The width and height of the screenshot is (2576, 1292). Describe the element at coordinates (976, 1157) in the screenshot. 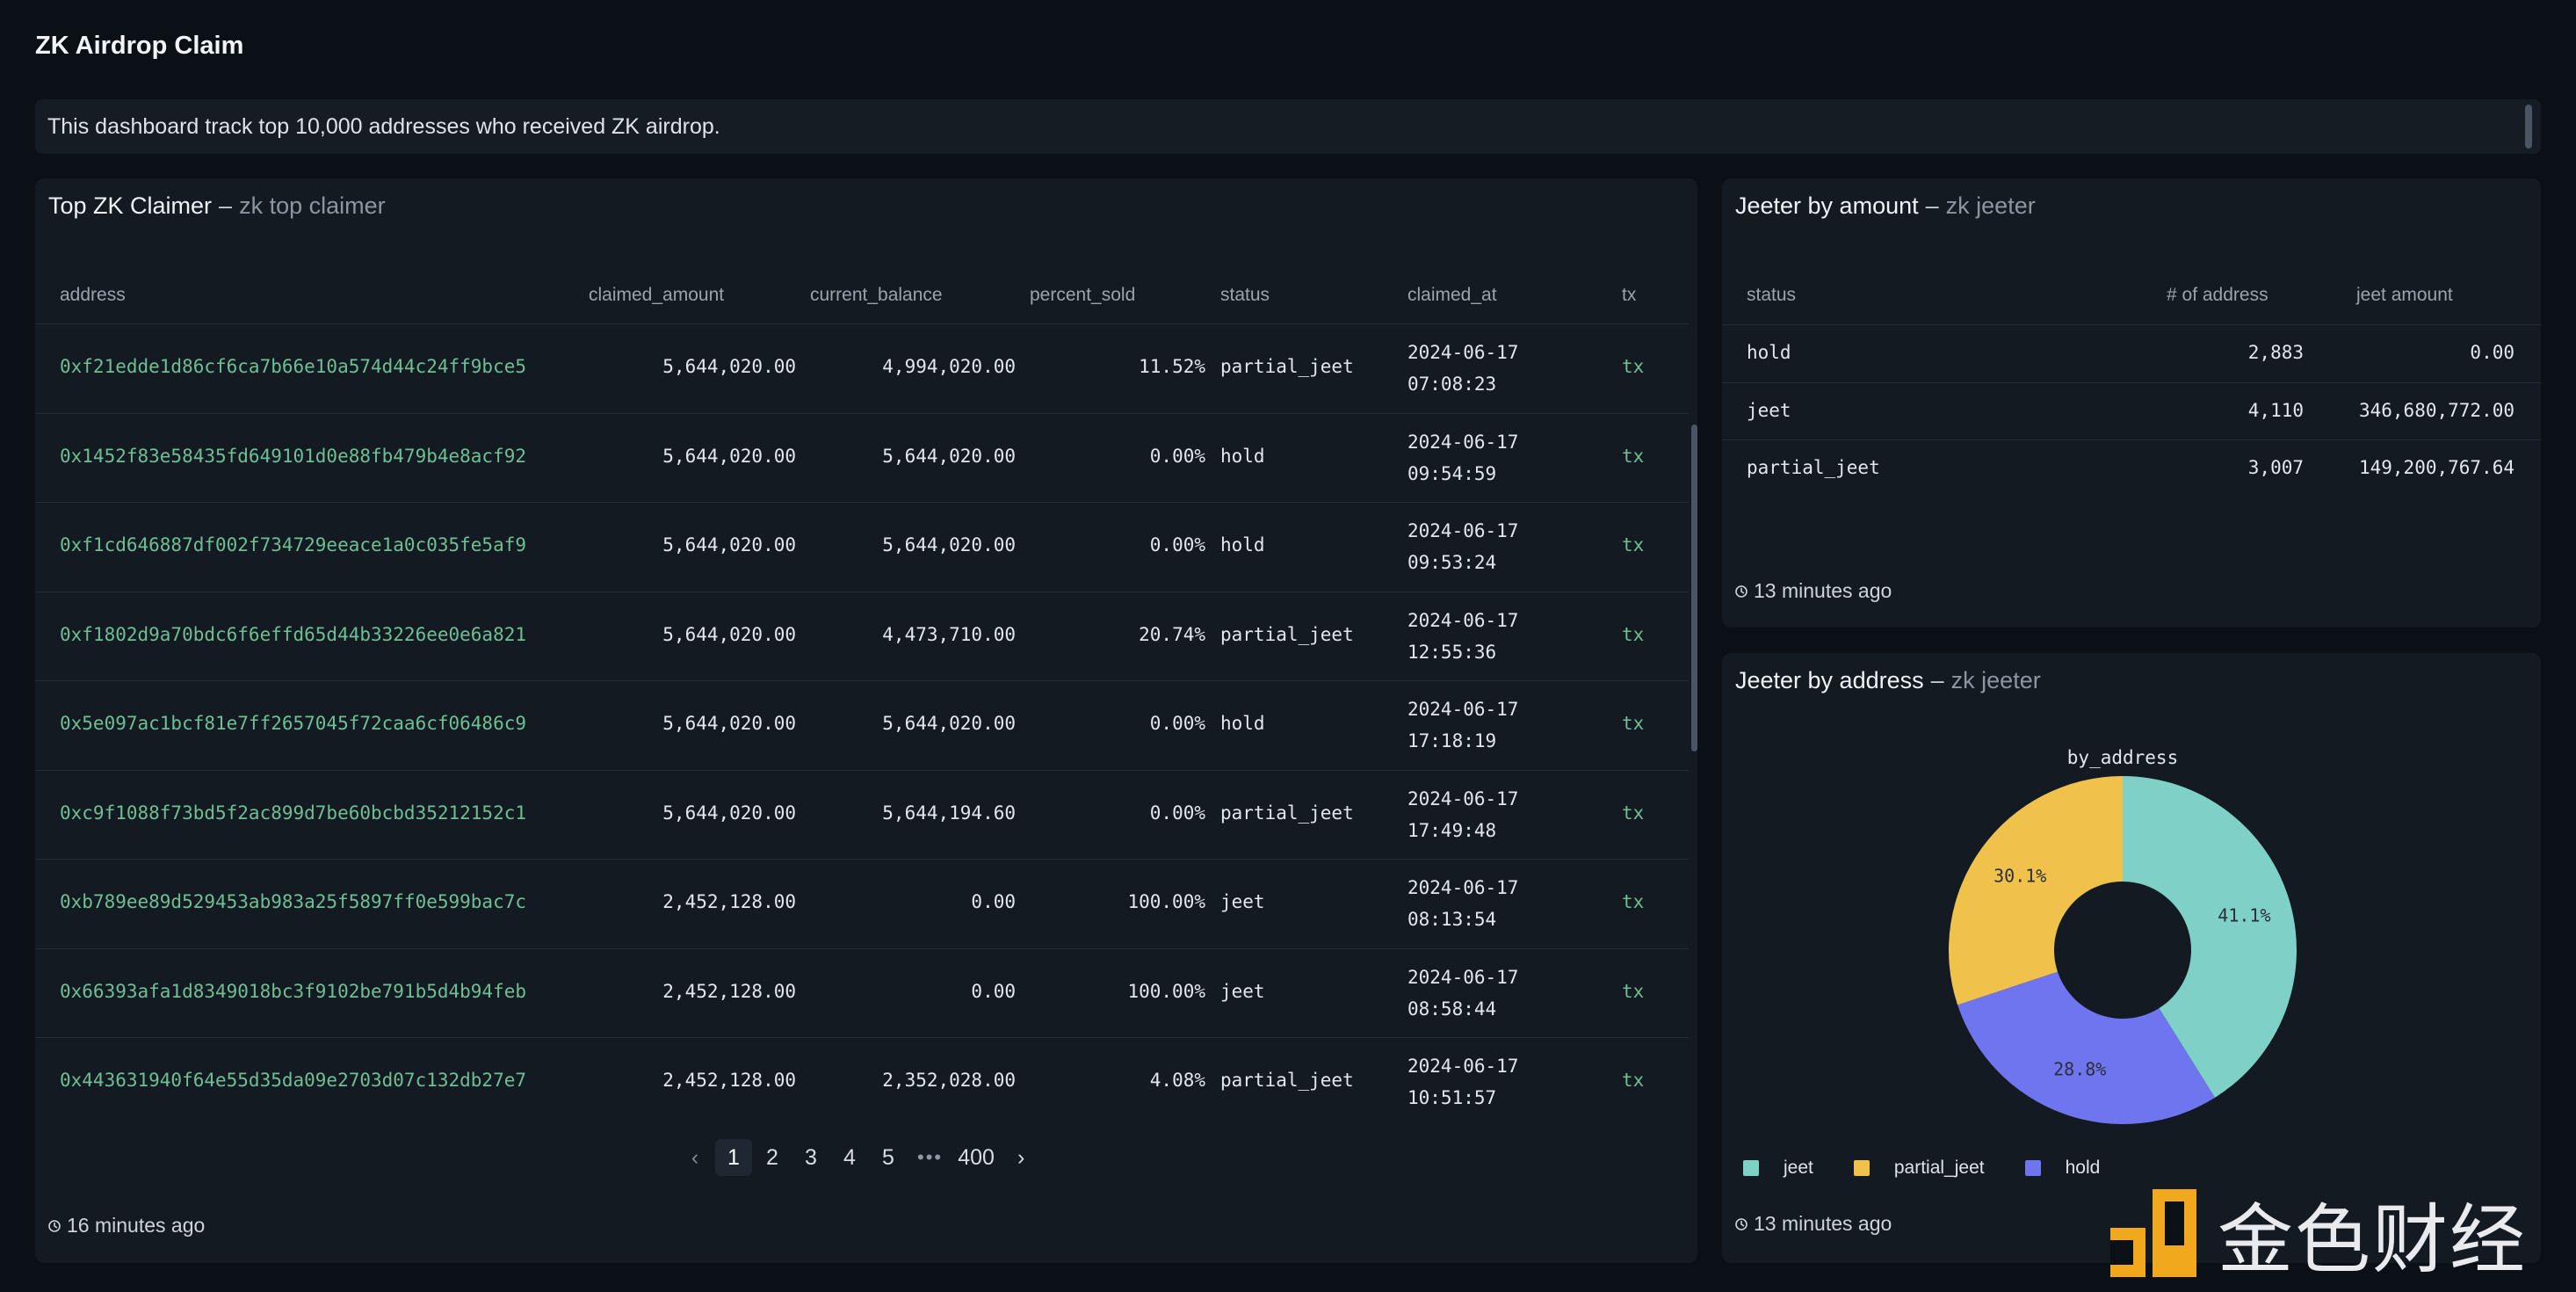

I see `page-last-button: 400` at that location.